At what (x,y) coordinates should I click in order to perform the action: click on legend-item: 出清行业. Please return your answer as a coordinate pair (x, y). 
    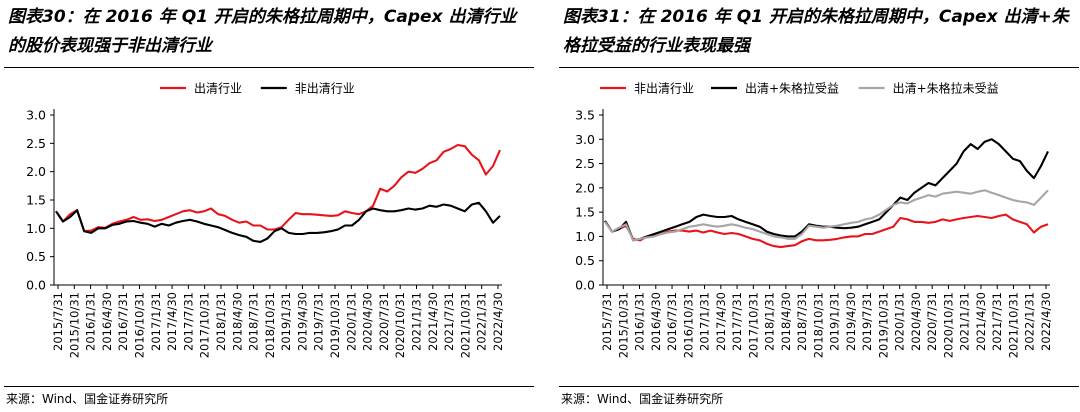
    Looking at the image, I should click on (201, 89).